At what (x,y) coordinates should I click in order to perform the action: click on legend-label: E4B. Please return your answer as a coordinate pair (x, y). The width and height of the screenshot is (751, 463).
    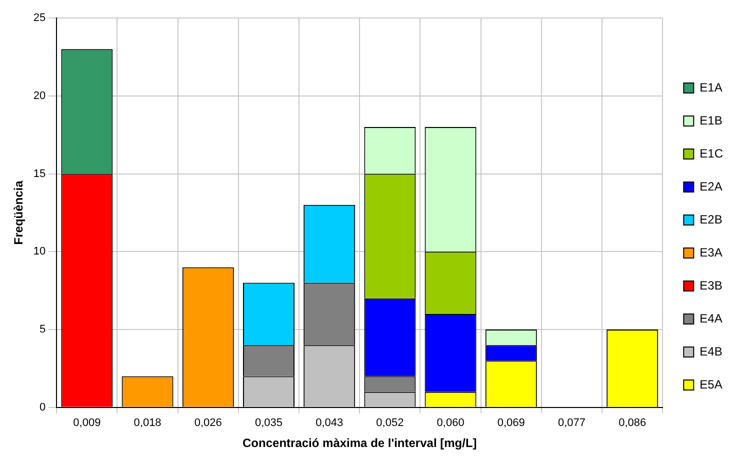
    Looking at the image, I should click on (711, 351).